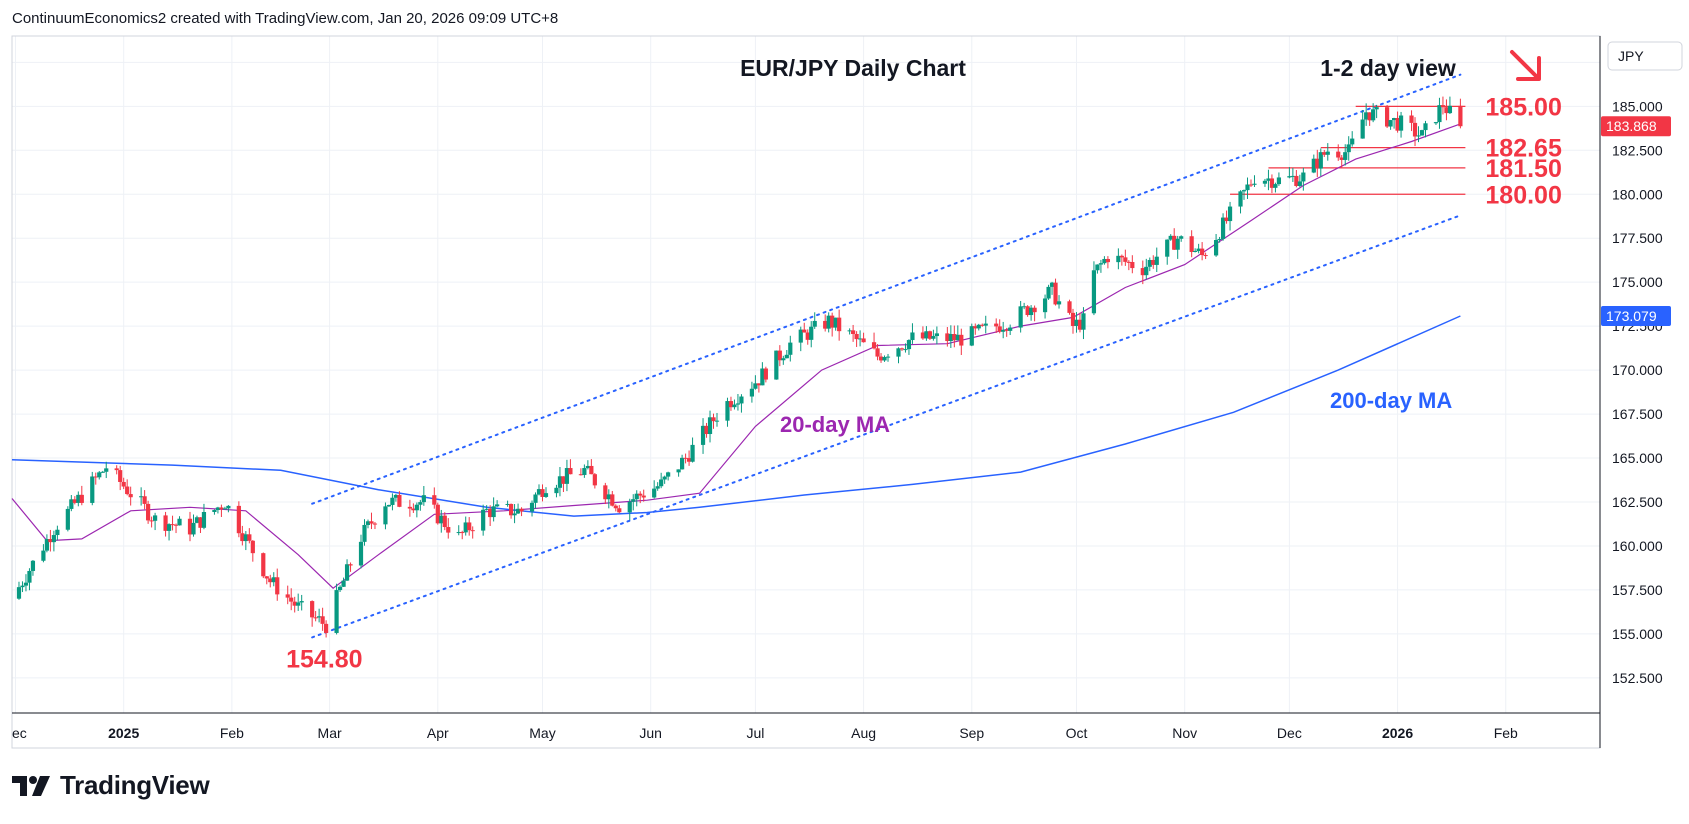 The height and width of the screenshot is (824, 1689). What do you see at coordinates (853, 68) in the screenshot?
I see `chart-title: EUR/JPY Daily Chart` at bounding box center [853, 68].